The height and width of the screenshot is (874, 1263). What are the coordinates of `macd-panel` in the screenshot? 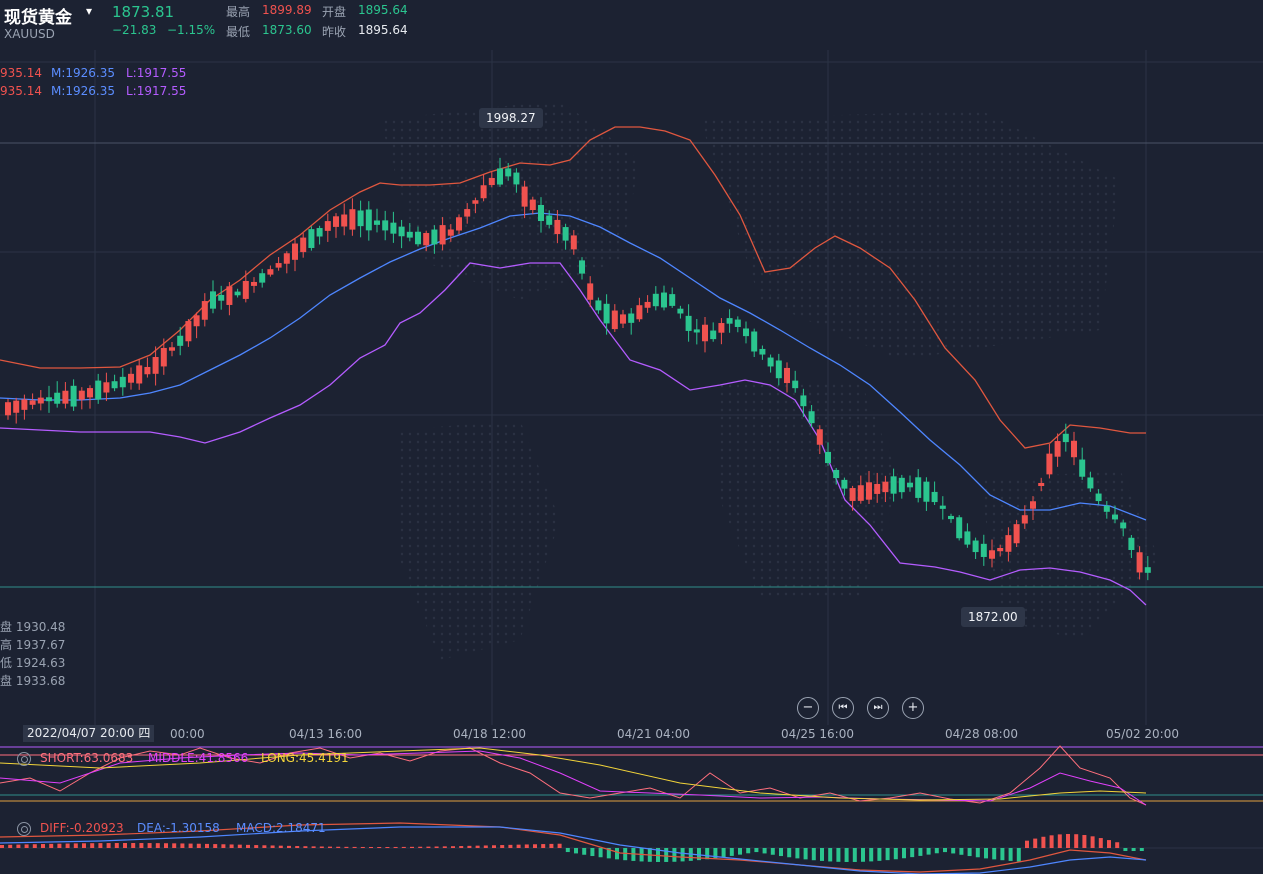 It's located at (631, 844).